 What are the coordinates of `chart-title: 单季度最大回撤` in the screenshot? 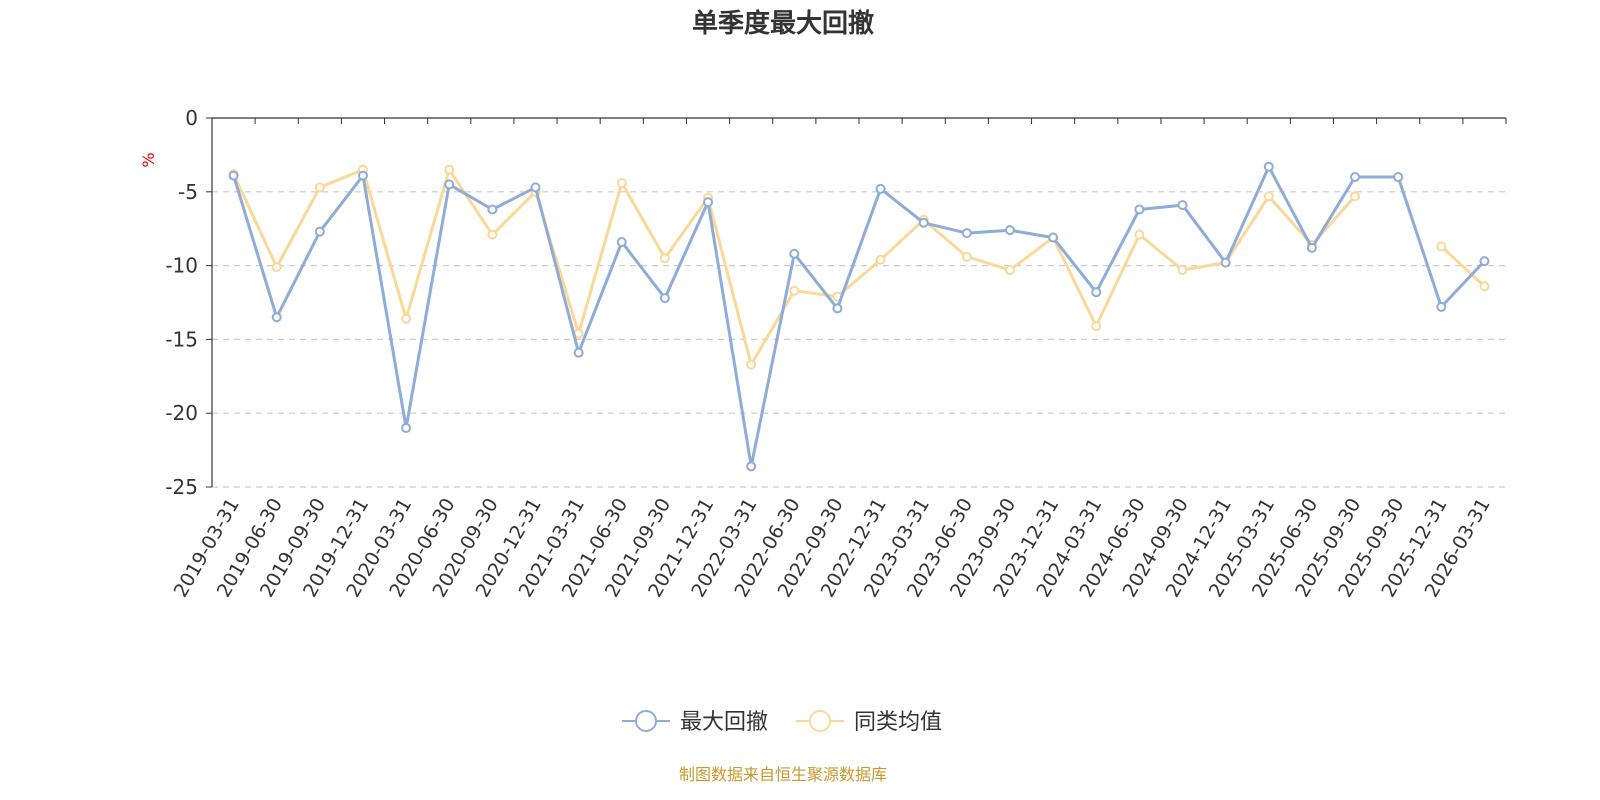 It's located at (783, 23).